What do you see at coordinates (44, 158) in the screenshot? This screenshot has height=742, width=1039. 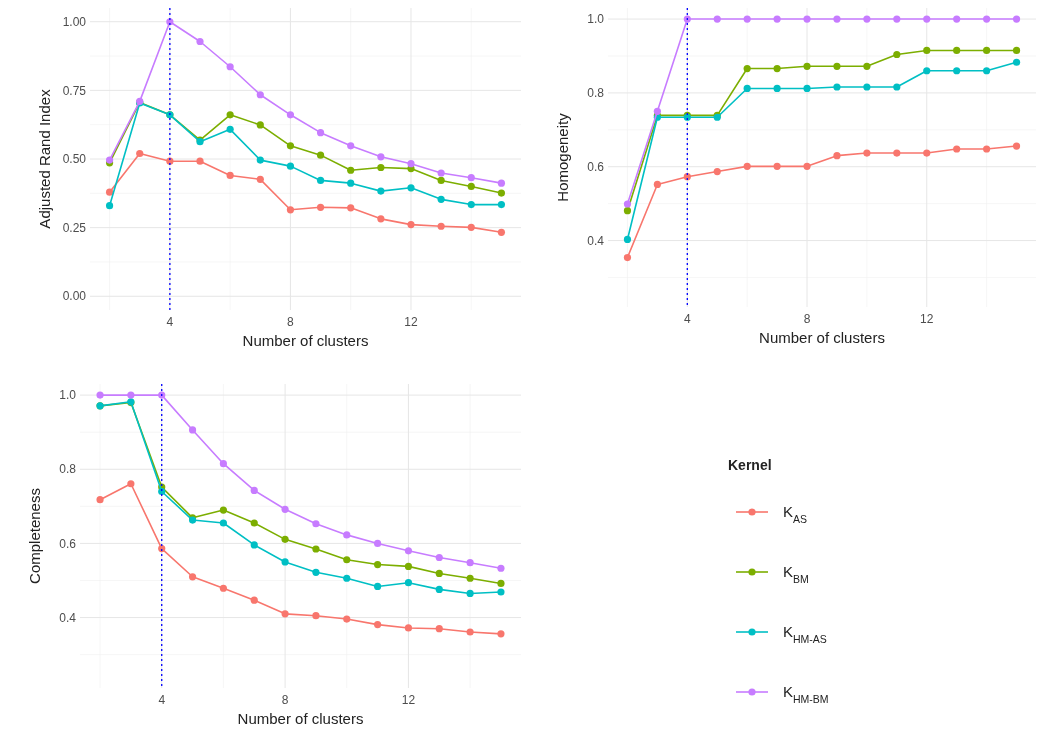 I see `y-axis-title: Adjusted Rand Index` at bounding box center [44, 158].